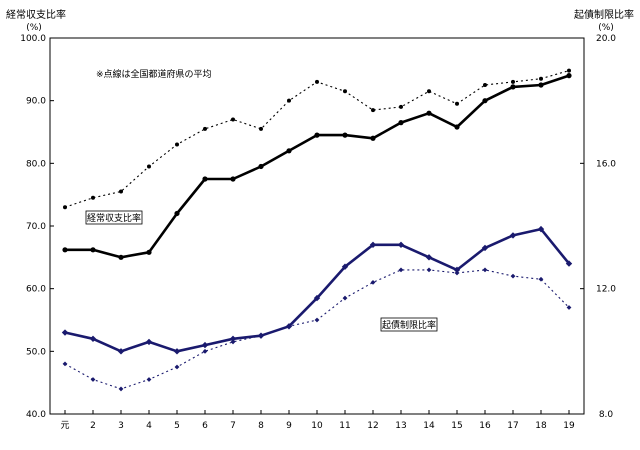  I want to click on x-tick-label: 8, so click(261, 426).